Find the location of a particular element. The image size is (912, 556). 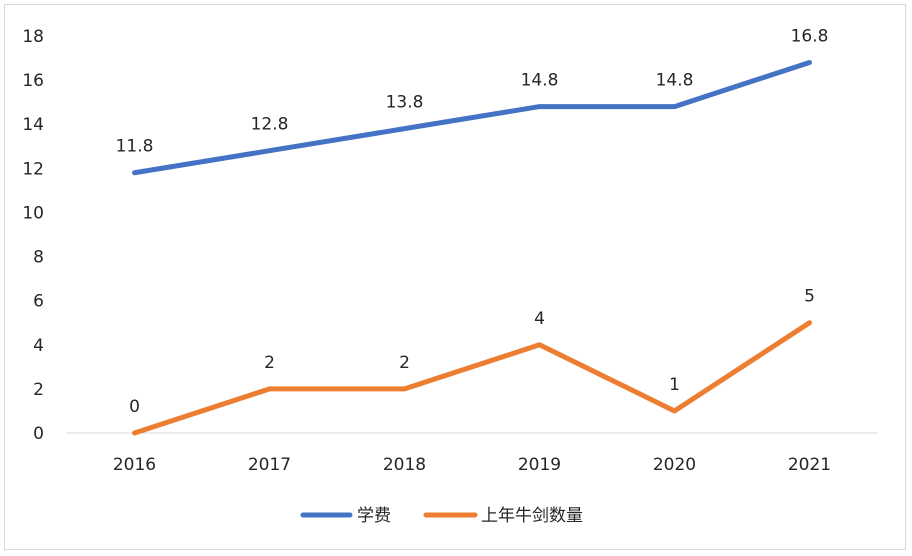

x-tick-label: 2017 is located at coordinates (269, 465).